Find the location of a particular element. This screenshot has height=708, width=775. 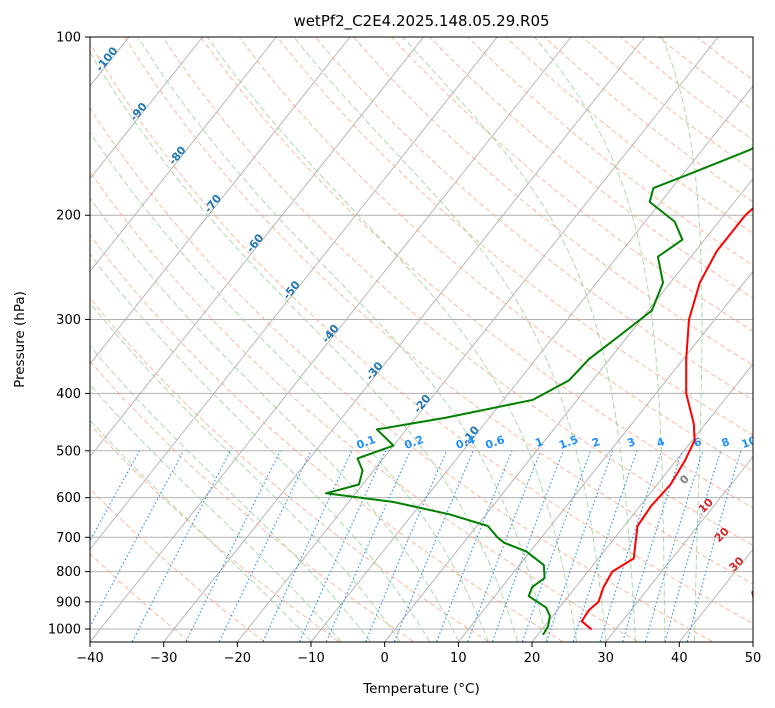

x-tick-label: 20 is located at coordinates (532, 658).